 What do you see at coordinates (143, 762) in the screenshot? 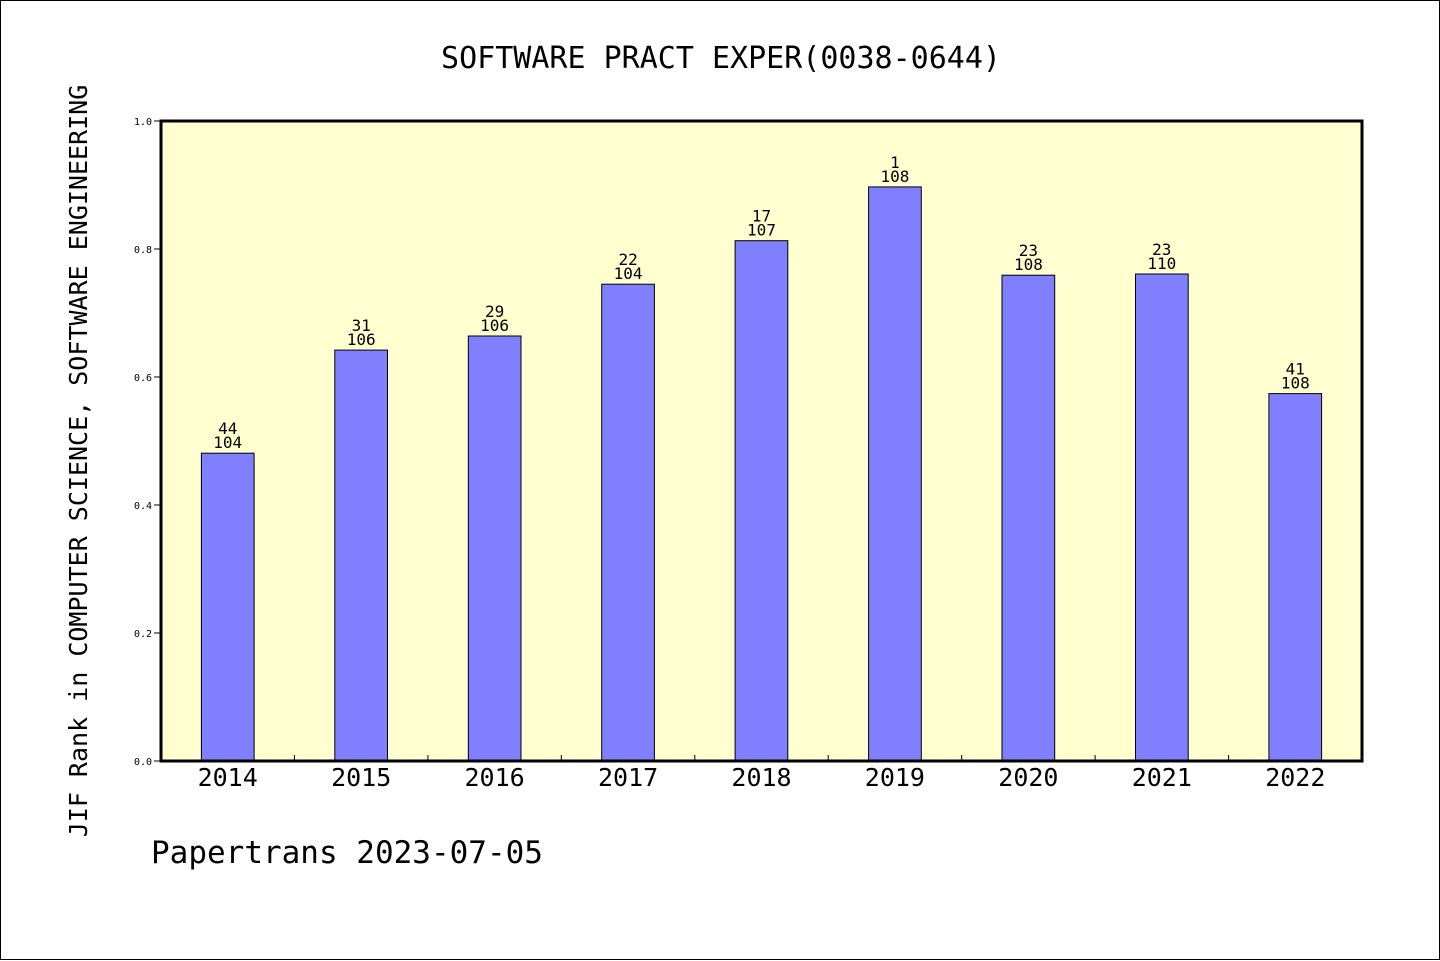
I see `y-tick-label: 0.0` at bounding box center [143, 762].